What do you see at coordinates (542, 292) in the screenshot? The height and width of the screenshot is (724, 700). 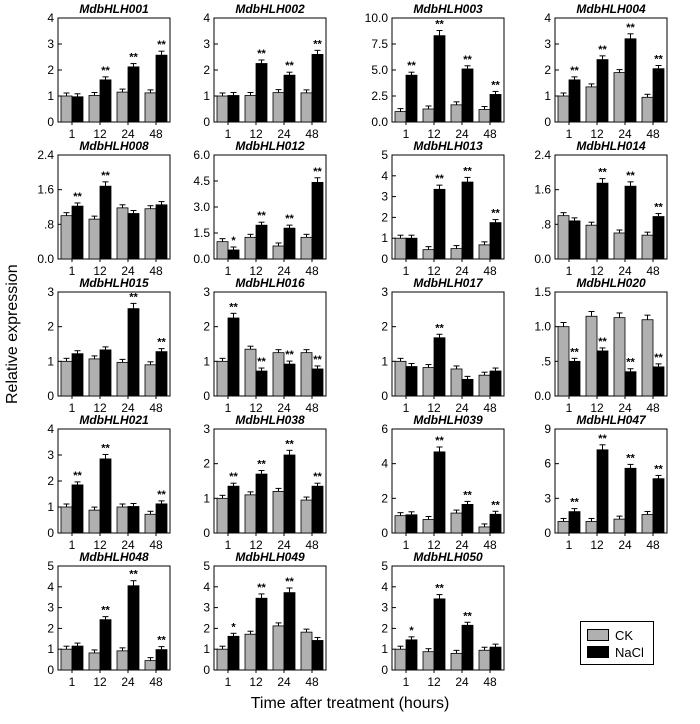 I see `y-tick-label: 1.5` at bounding box center [542, 292].